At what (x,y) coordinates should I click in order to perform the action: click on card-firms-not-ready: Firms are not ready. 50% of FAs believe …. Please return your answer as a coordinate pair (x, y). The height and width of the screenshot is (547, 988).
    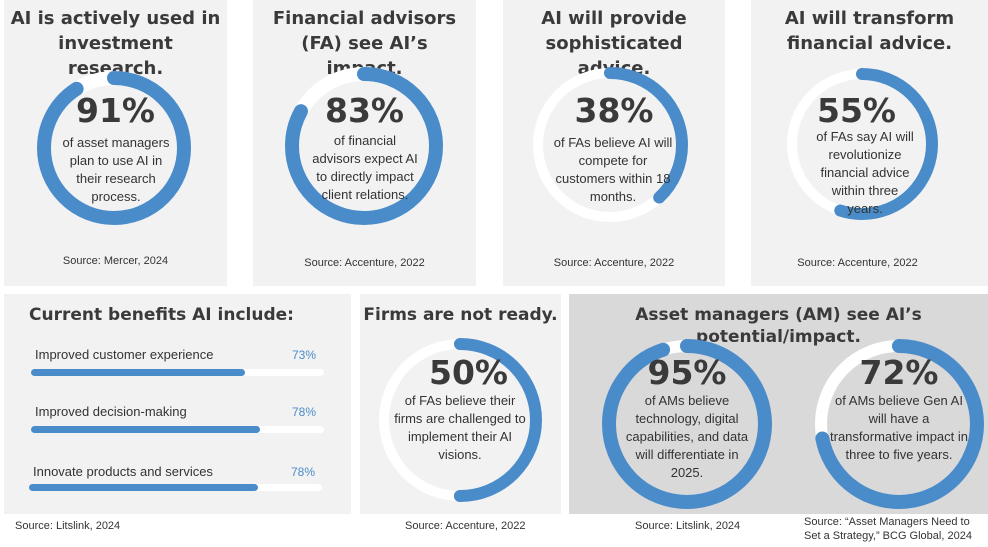
    Looking at the image, I should click on (460, 404).